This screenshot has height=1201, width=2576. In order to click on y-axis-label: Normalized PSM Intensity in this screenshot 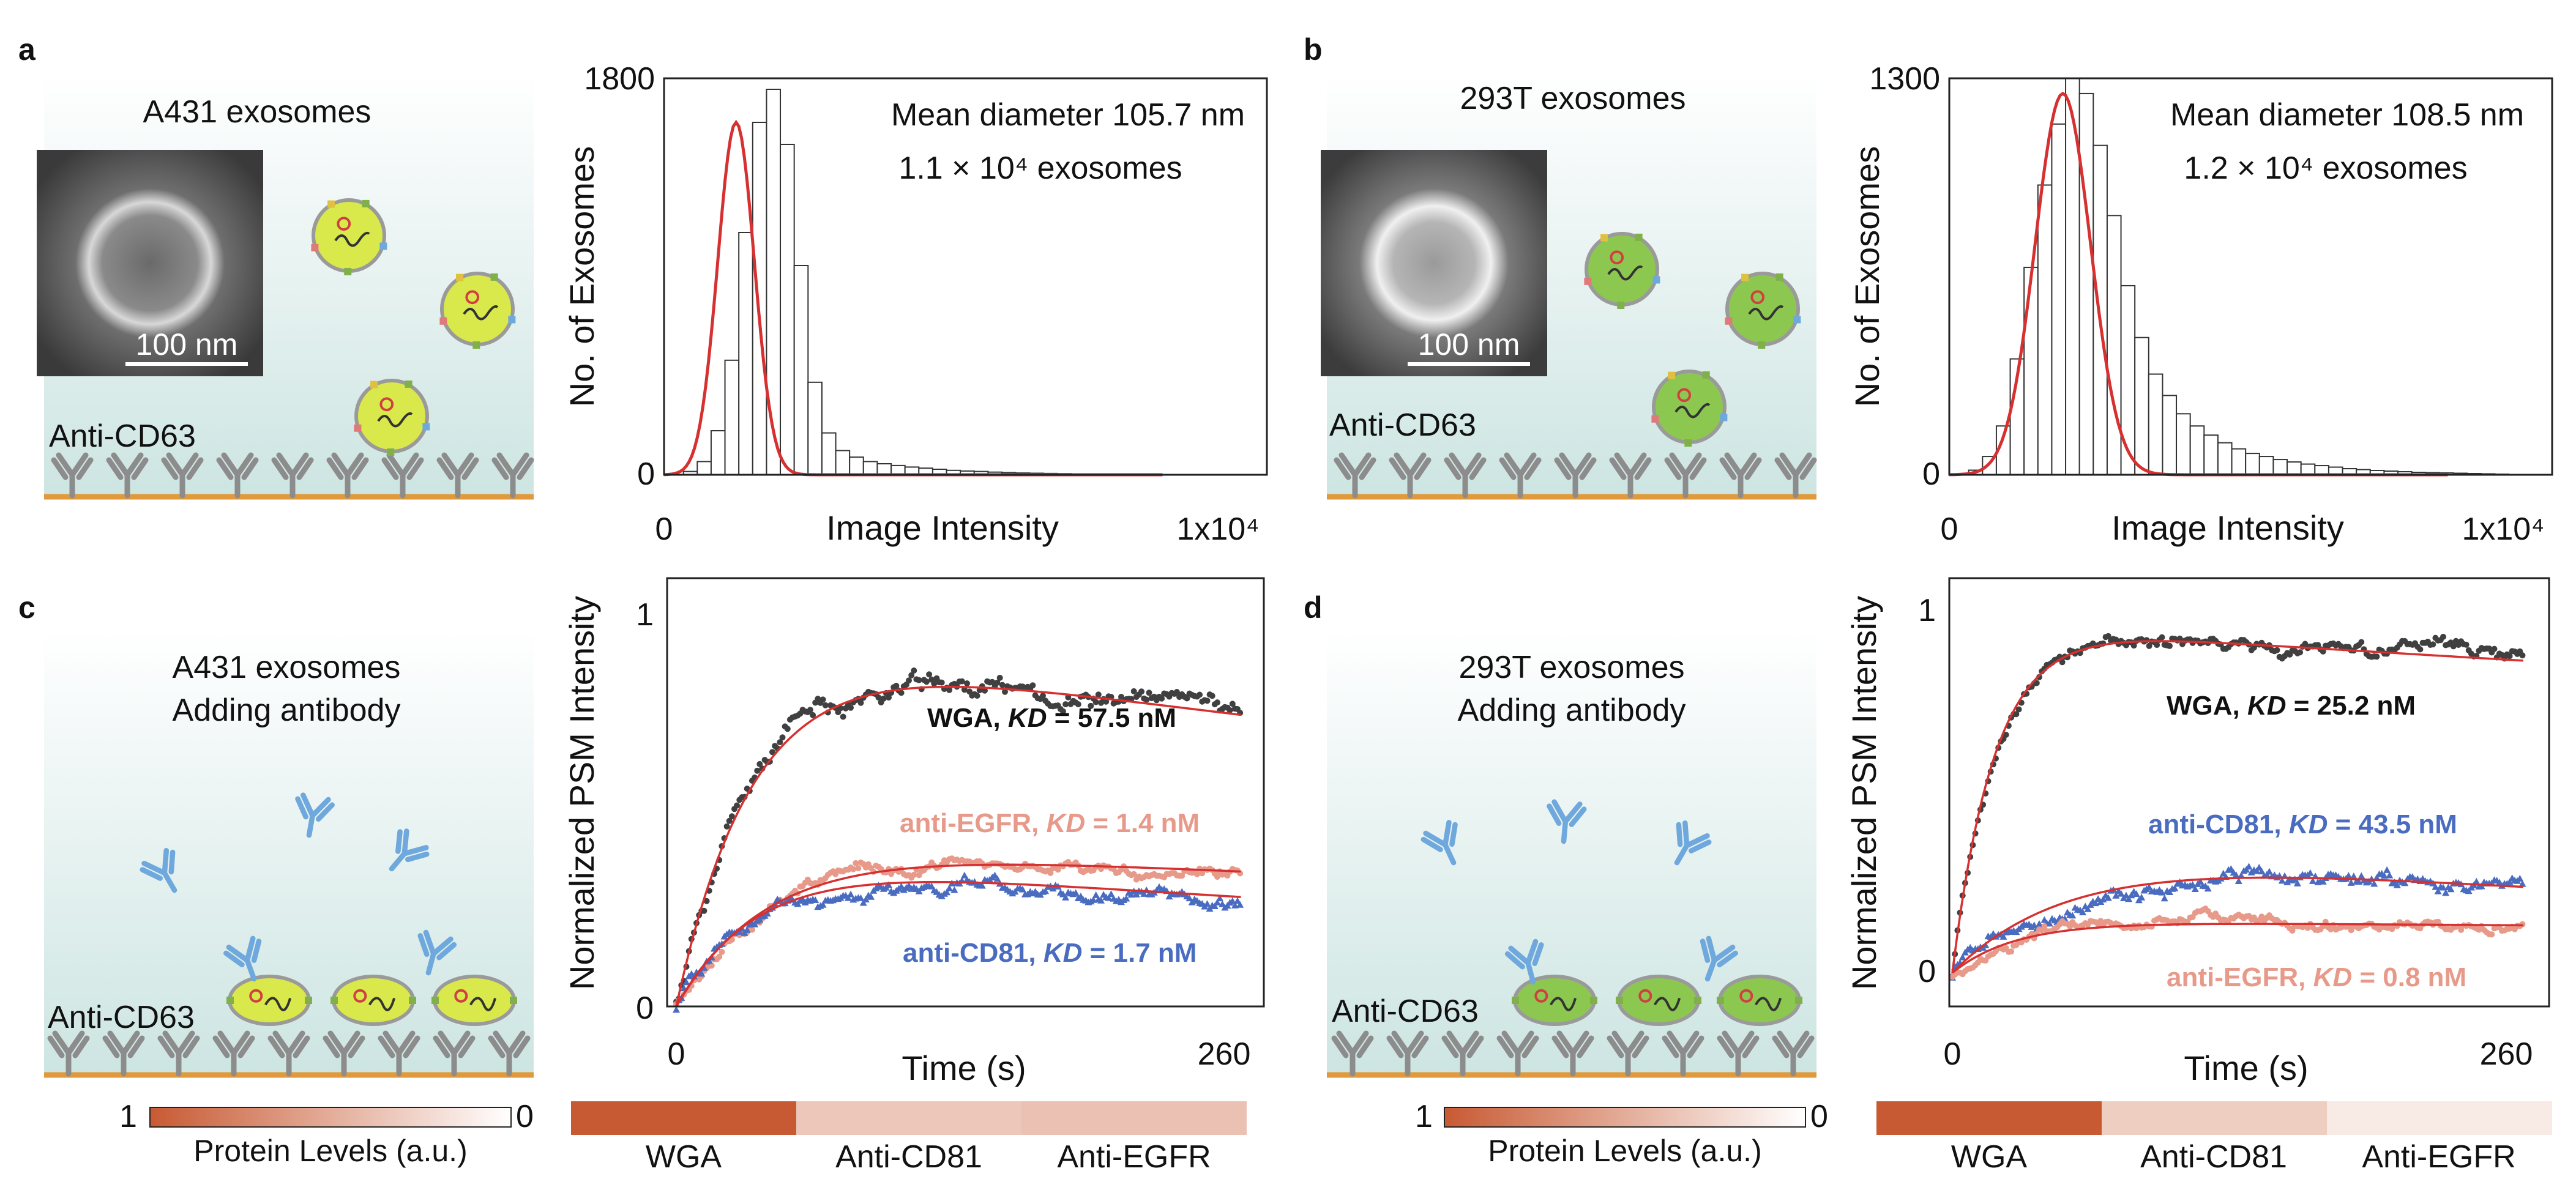, I will do `click(581, 793)`.